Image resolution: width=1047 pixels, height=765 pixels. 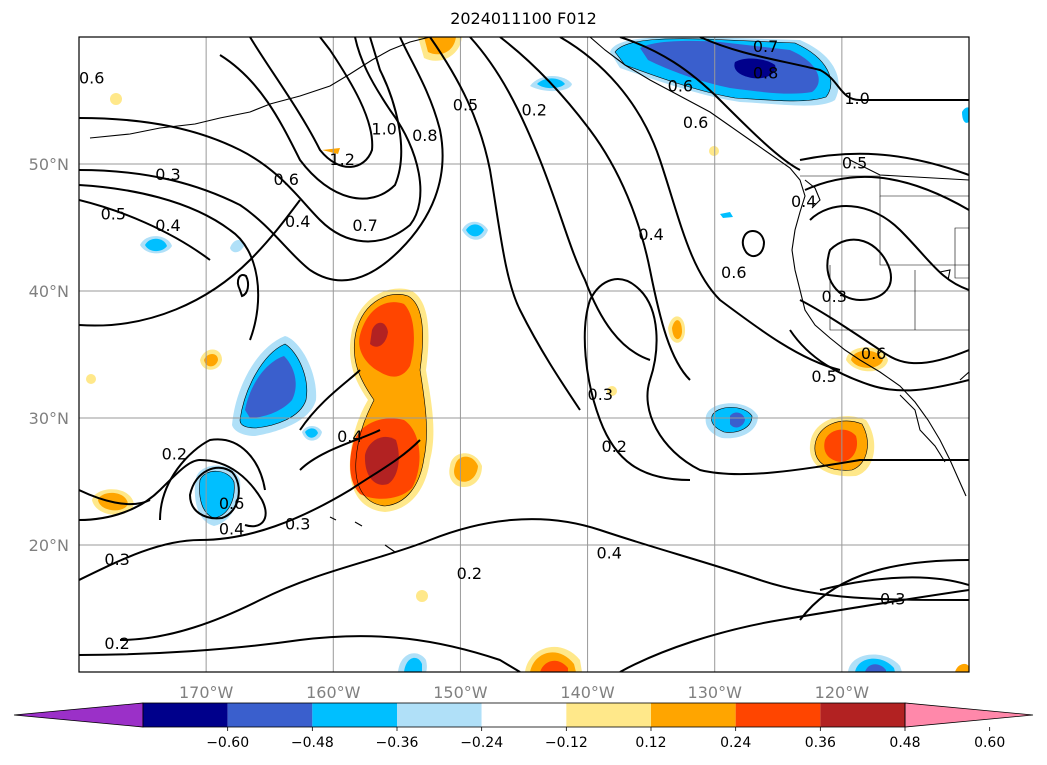 I want to click on lon-tick-label: 150°W, so click(x=460, y=692).